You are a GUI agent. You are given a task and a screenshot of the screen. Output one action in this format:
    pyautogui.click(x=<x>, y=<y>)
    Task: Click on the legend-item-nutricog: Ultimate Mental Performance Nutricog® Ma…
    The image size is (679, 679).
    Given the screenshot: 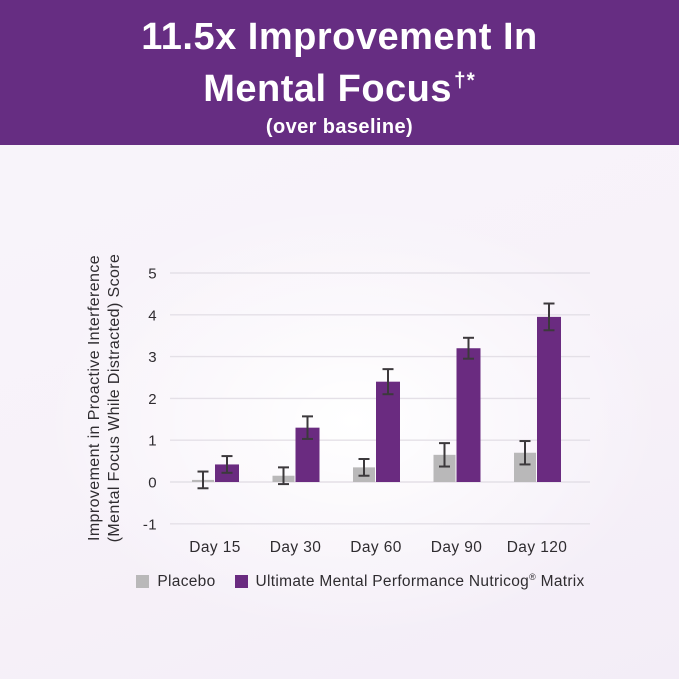 What is the action you would take?
    pyautogui.click(x=409, y=581)
    